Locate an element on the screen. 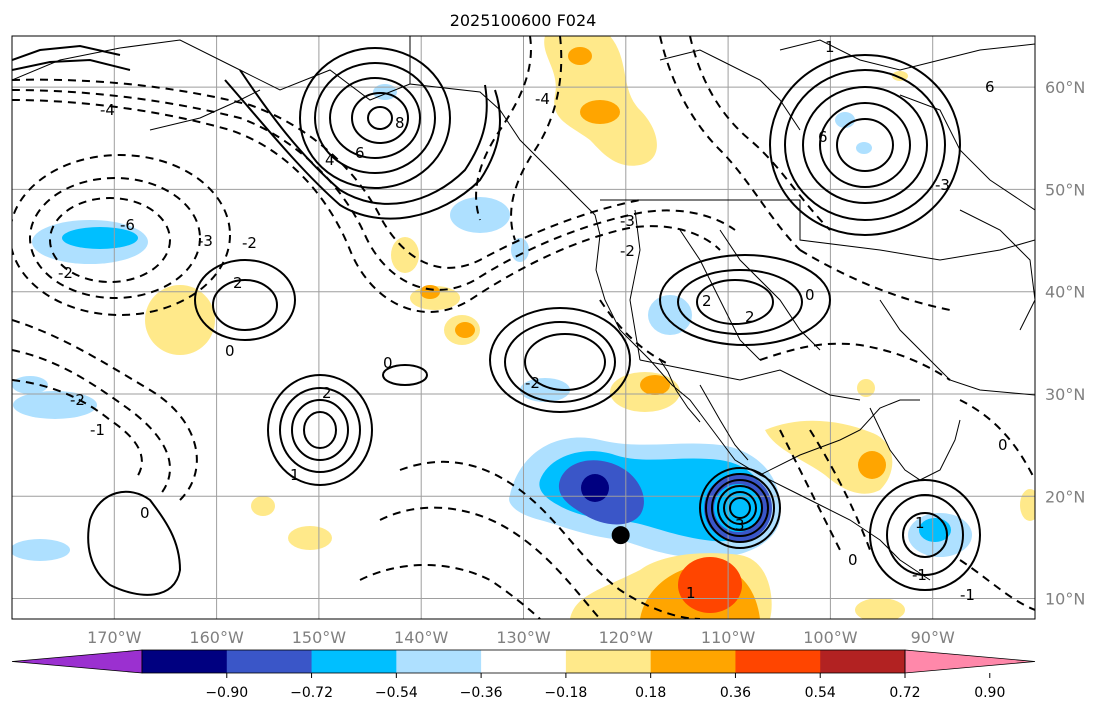 This screenshot has height=712, width=1105. colorbar-tick-label: 0.90 is located at coordinates (989, 693).